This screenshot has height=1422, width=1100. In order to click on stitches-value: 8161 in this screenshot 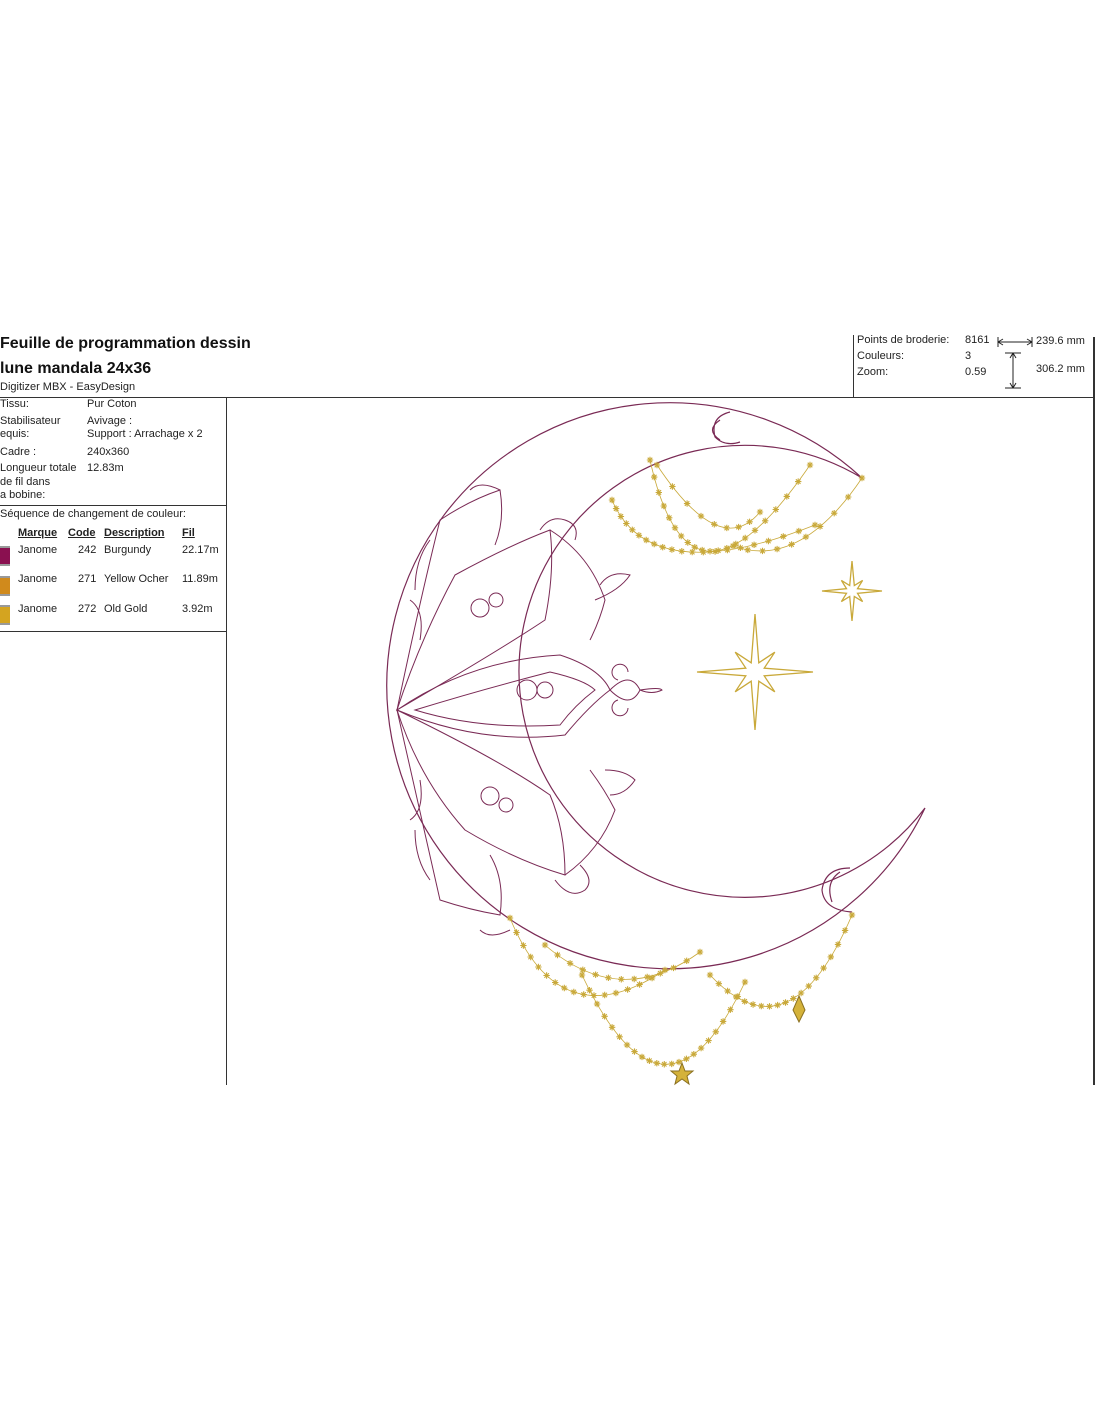, I will do `click(977, 340)`.